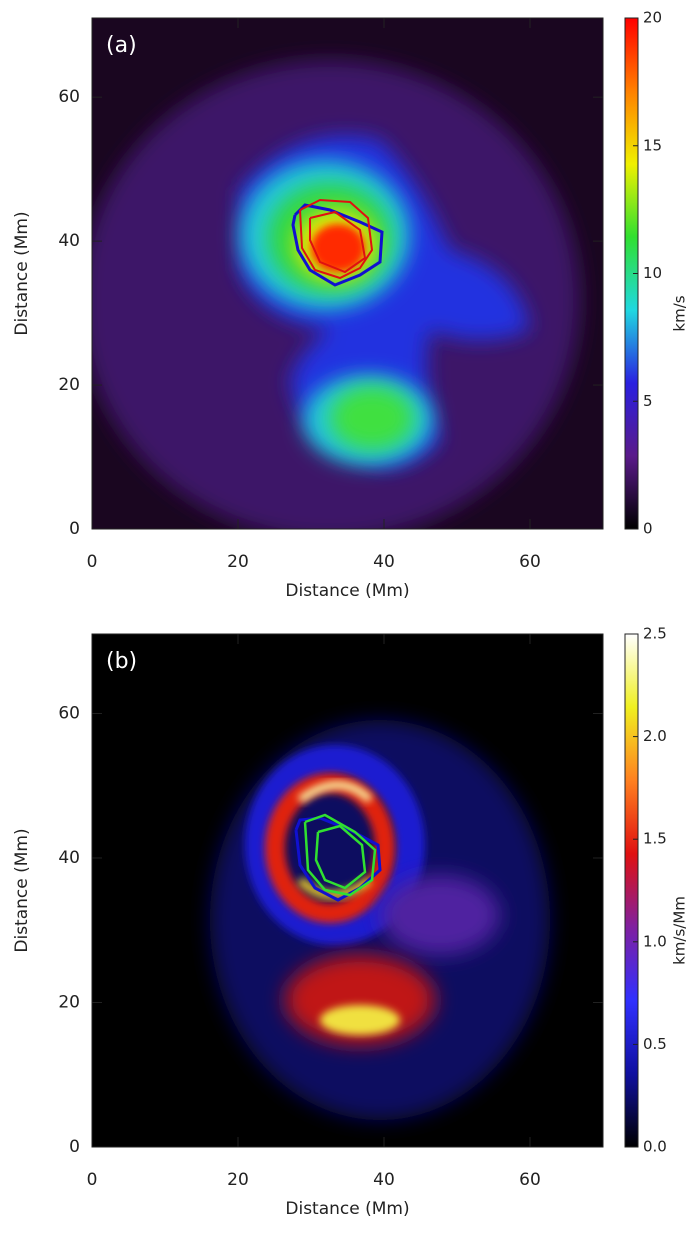 The image size is (691, 1233). What do you see at coordinates (648, 401) in the screenshot?
I see `colorbar-tick-label: 5` at bounding box center [648, 401].